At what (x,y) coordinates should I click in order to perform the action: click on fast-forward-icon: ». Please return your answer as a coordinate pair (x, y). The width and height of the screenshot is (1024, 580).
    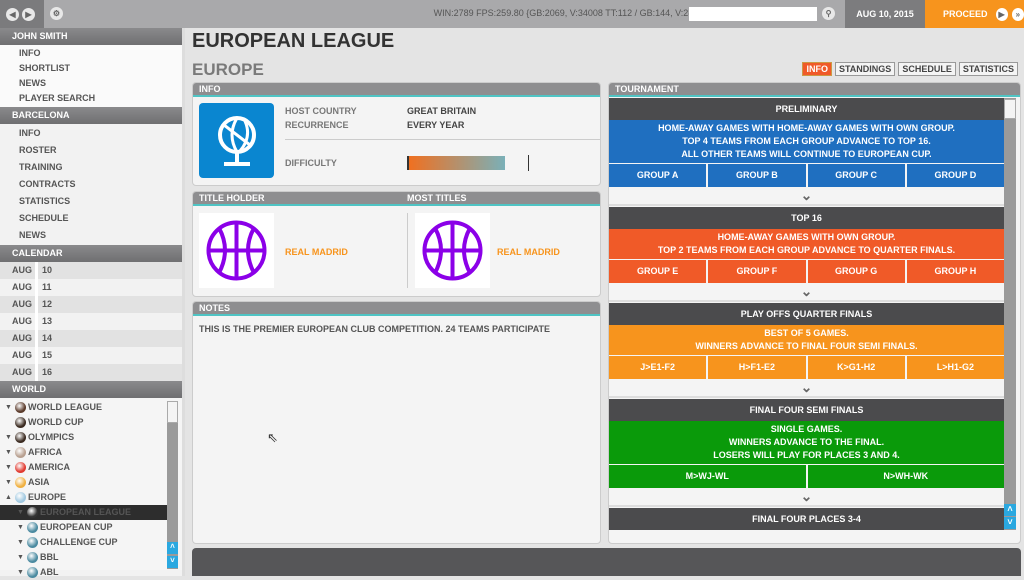
    Looking at the image, I should click on (1017, 14).